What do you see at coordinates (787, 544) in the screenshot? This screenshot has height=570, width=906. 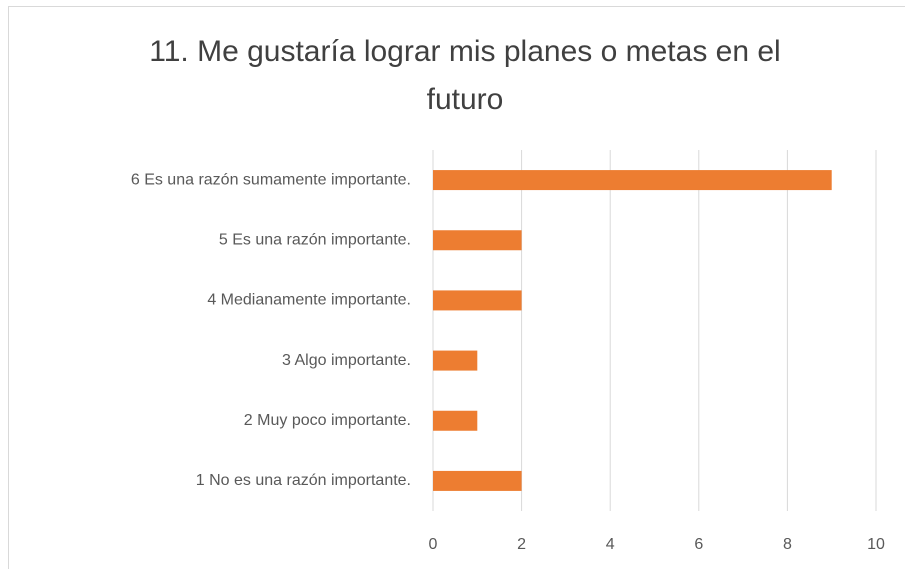 I see `x-tick-label: 8` at bounding box center [787, 544].